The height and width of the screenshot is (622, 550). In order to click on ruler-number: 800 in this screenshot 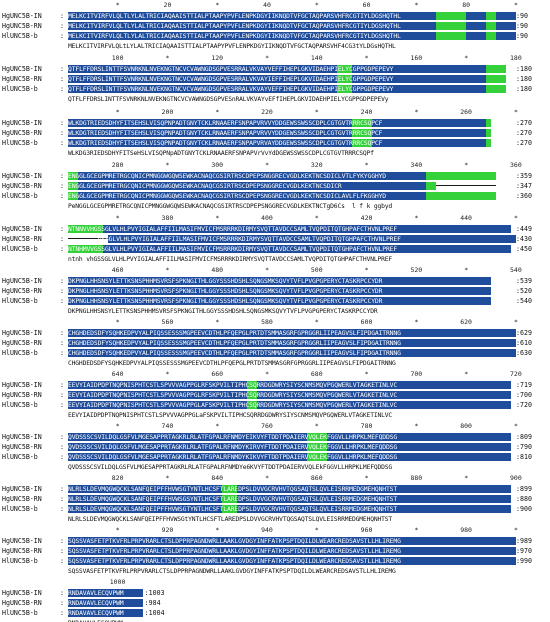, I will do `click(466, 426)`.